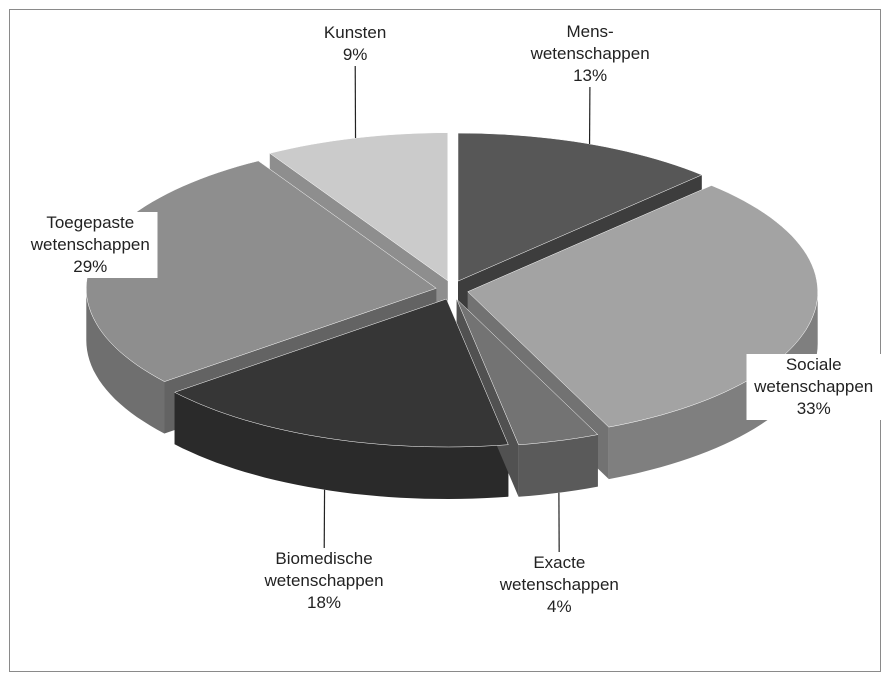  I want to click on slice-value: 29%, so click(90, 266).